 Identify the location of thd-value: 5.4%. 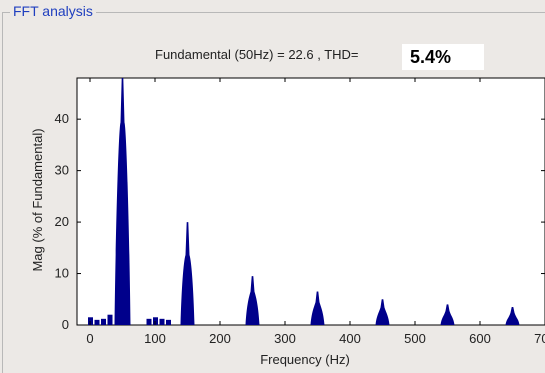
(431, 57).